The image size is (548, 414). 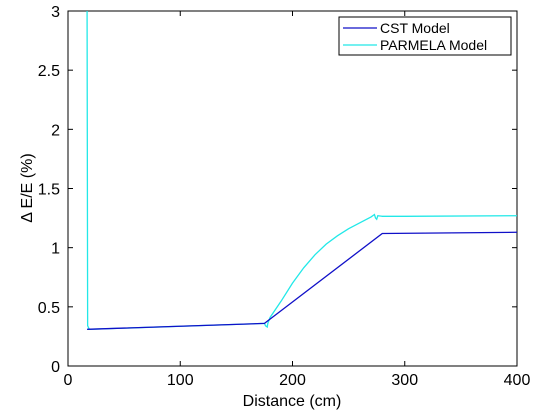 What do you see at coordinates (292, 401) in the screenshot?
I see `x-axis-label: Distance (cm)` at bounding box center [292, 401].